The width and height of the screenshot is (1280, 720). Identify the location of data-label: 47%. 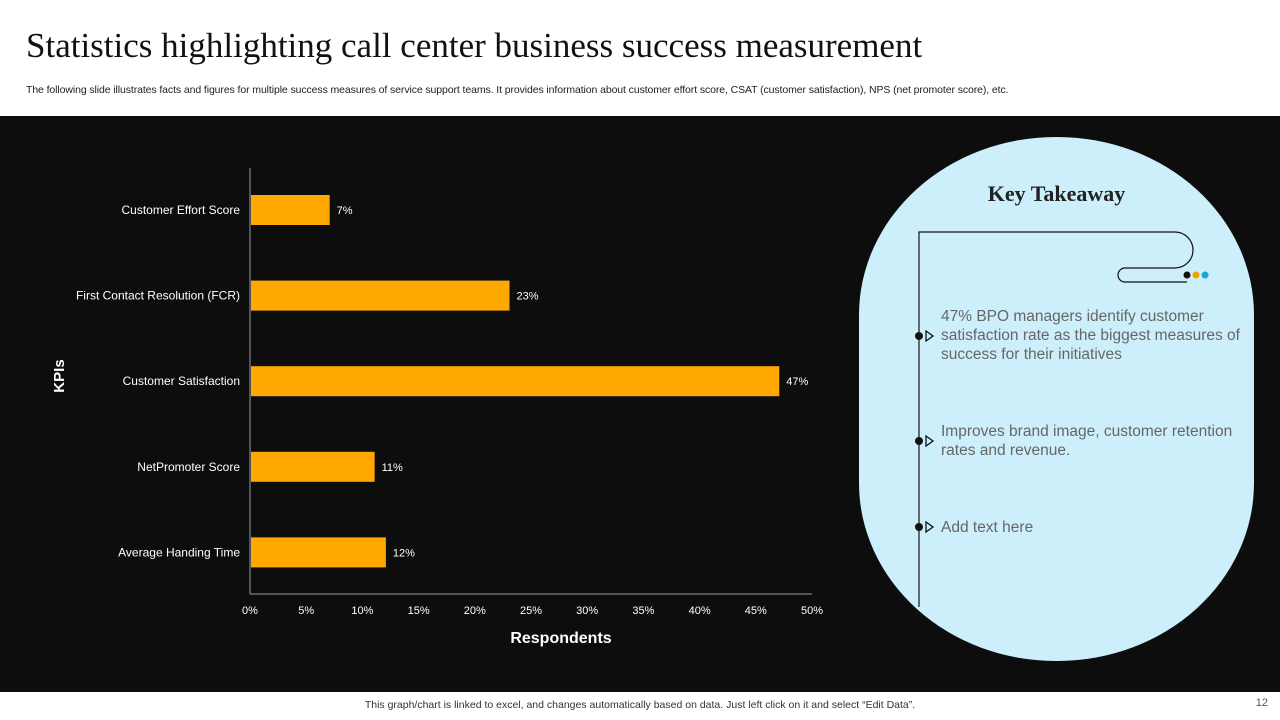
(797, 382).